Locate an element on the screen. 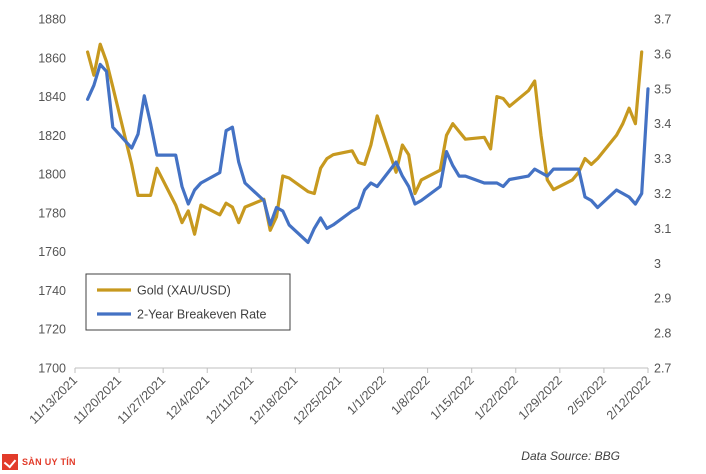  right-tick-label: 3.3 is located at coordinates (662, 159).